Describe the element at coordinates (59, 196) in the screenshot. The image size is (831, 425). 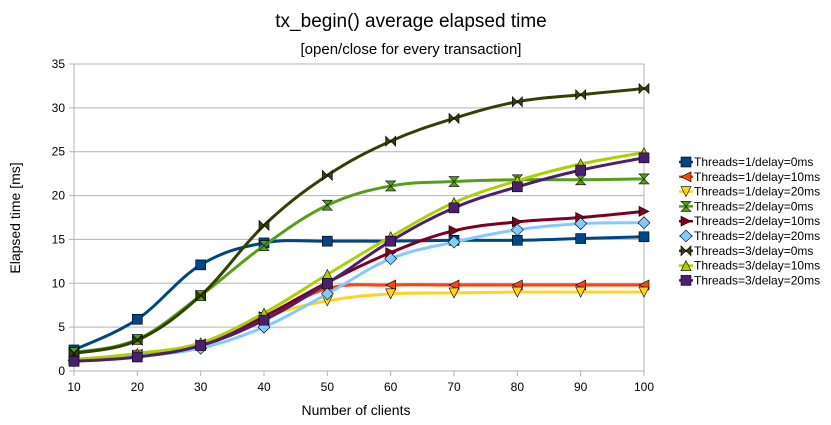
I see `y-tick-label: 20` at that location.